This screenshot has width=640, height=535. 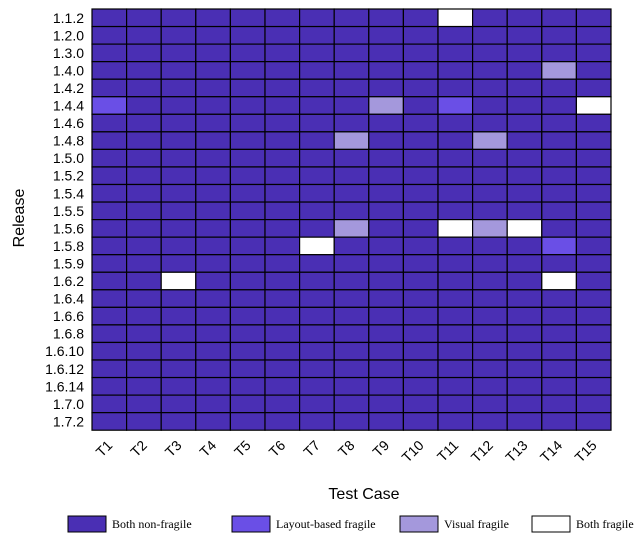 I want to click on heatmap-cell-1.4.8-T10, so click(x=420, y=141).